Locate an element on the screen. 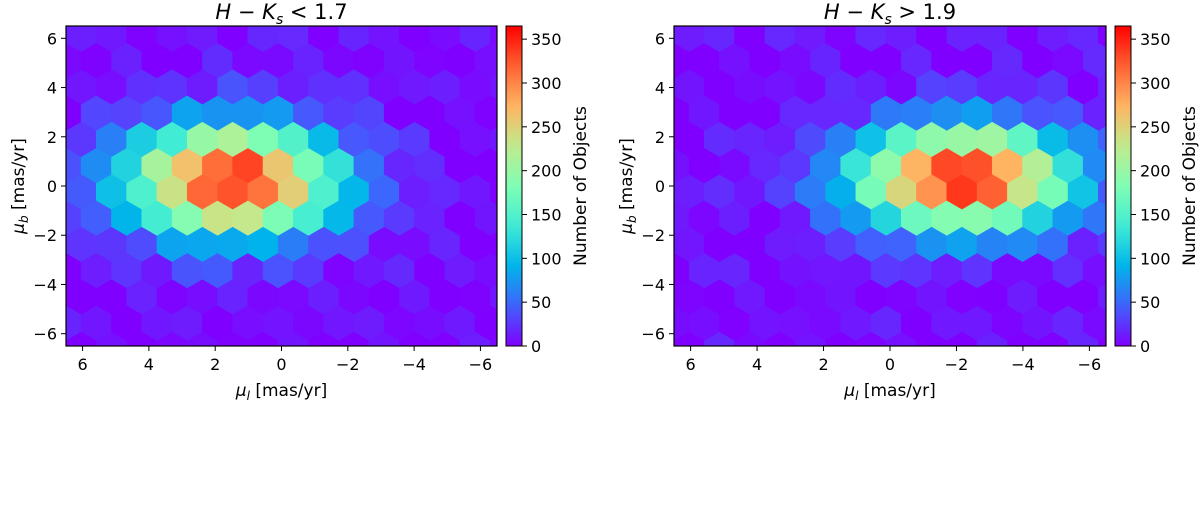  title-part: < 1.7 is located at coordinates (315, 12).